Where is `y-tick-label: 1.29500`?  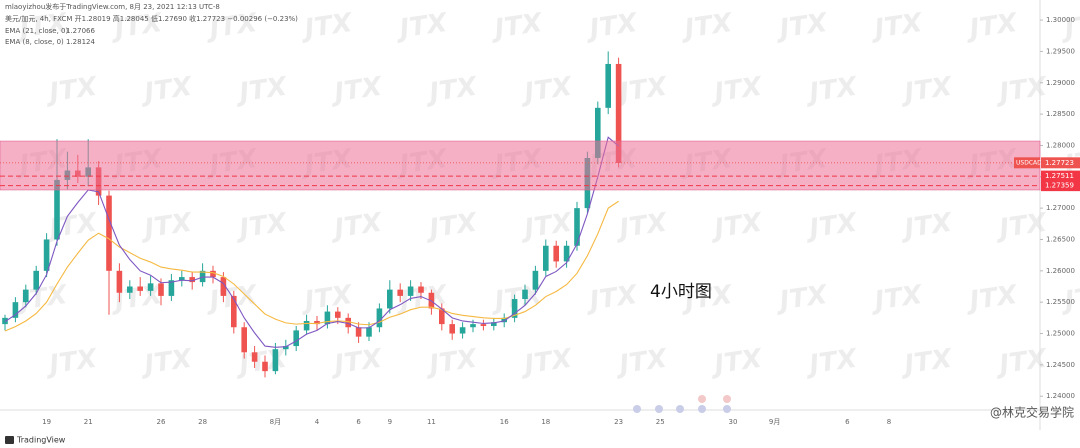 y-tick-label: 1.29500 is located at coordinates (1060, 51).